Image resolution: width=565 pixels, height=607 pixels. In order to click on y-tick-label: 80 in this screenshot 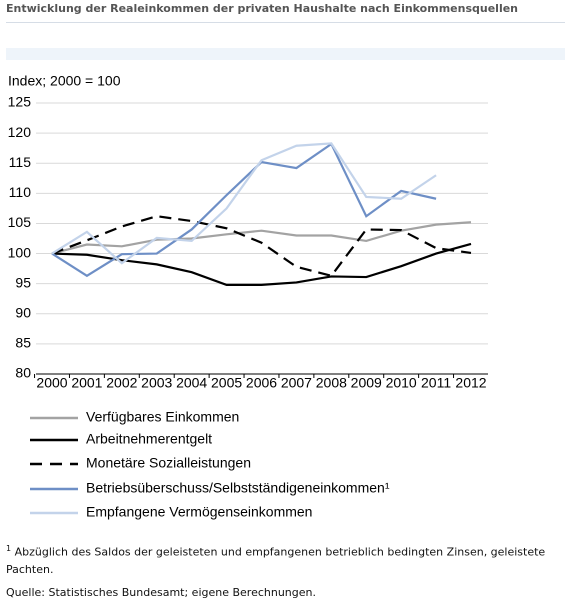, I will do `click(23, 373)`.